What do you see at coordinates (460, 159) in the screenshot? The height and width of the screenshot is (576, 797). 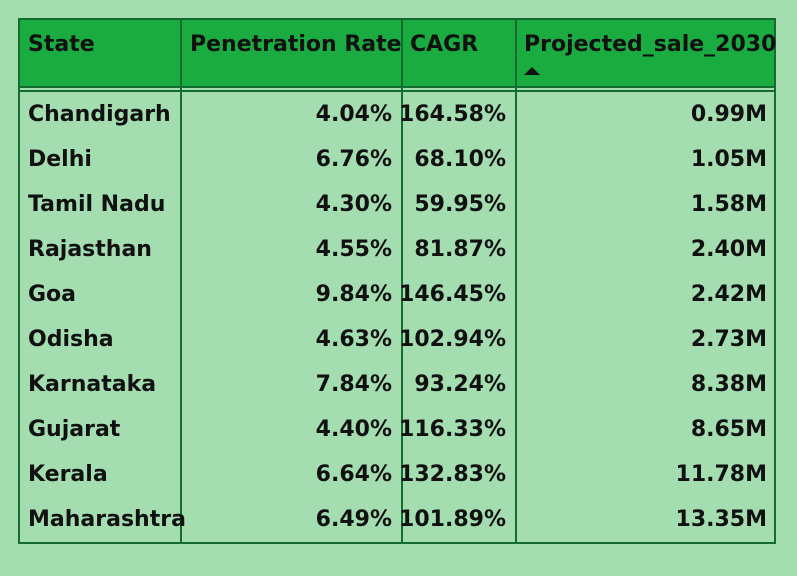 I see `cell-cagr: 68.10%` at bounding box center [460, 159].